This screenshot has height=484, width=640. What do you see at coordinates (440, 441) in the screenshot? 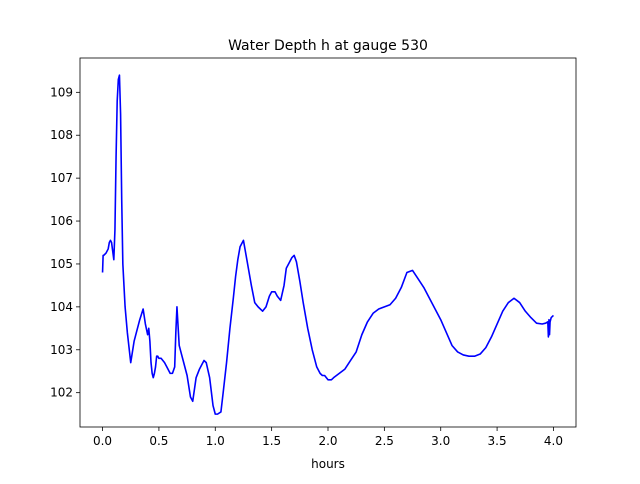
I see `x-tick-label: 3.0` at bounding box center [440, 441].